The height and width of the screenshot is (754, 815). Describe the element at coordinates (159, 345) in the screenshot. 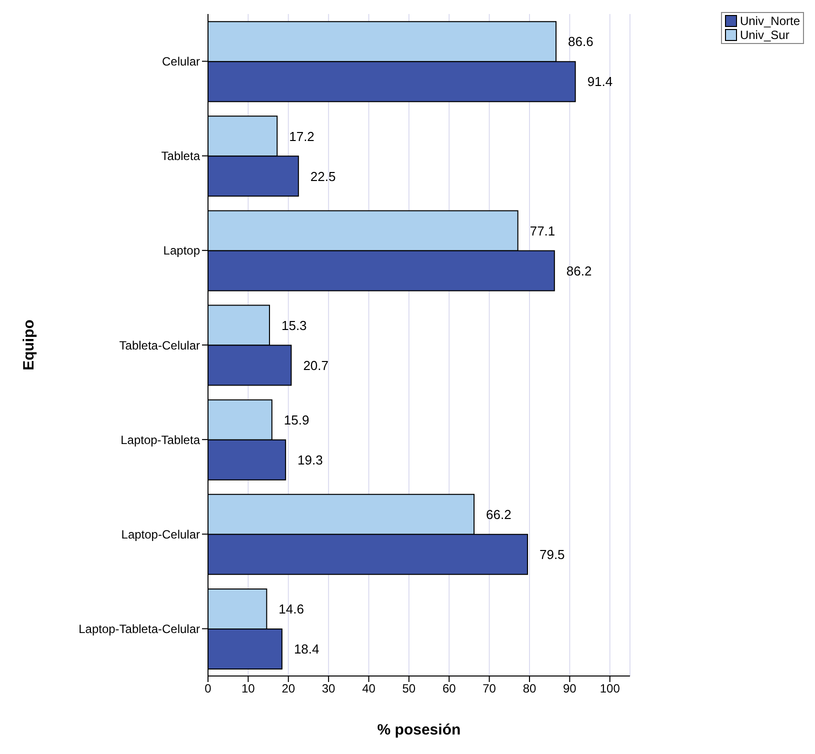

I see `y-tick-label: Tableta-Celular` at that location.